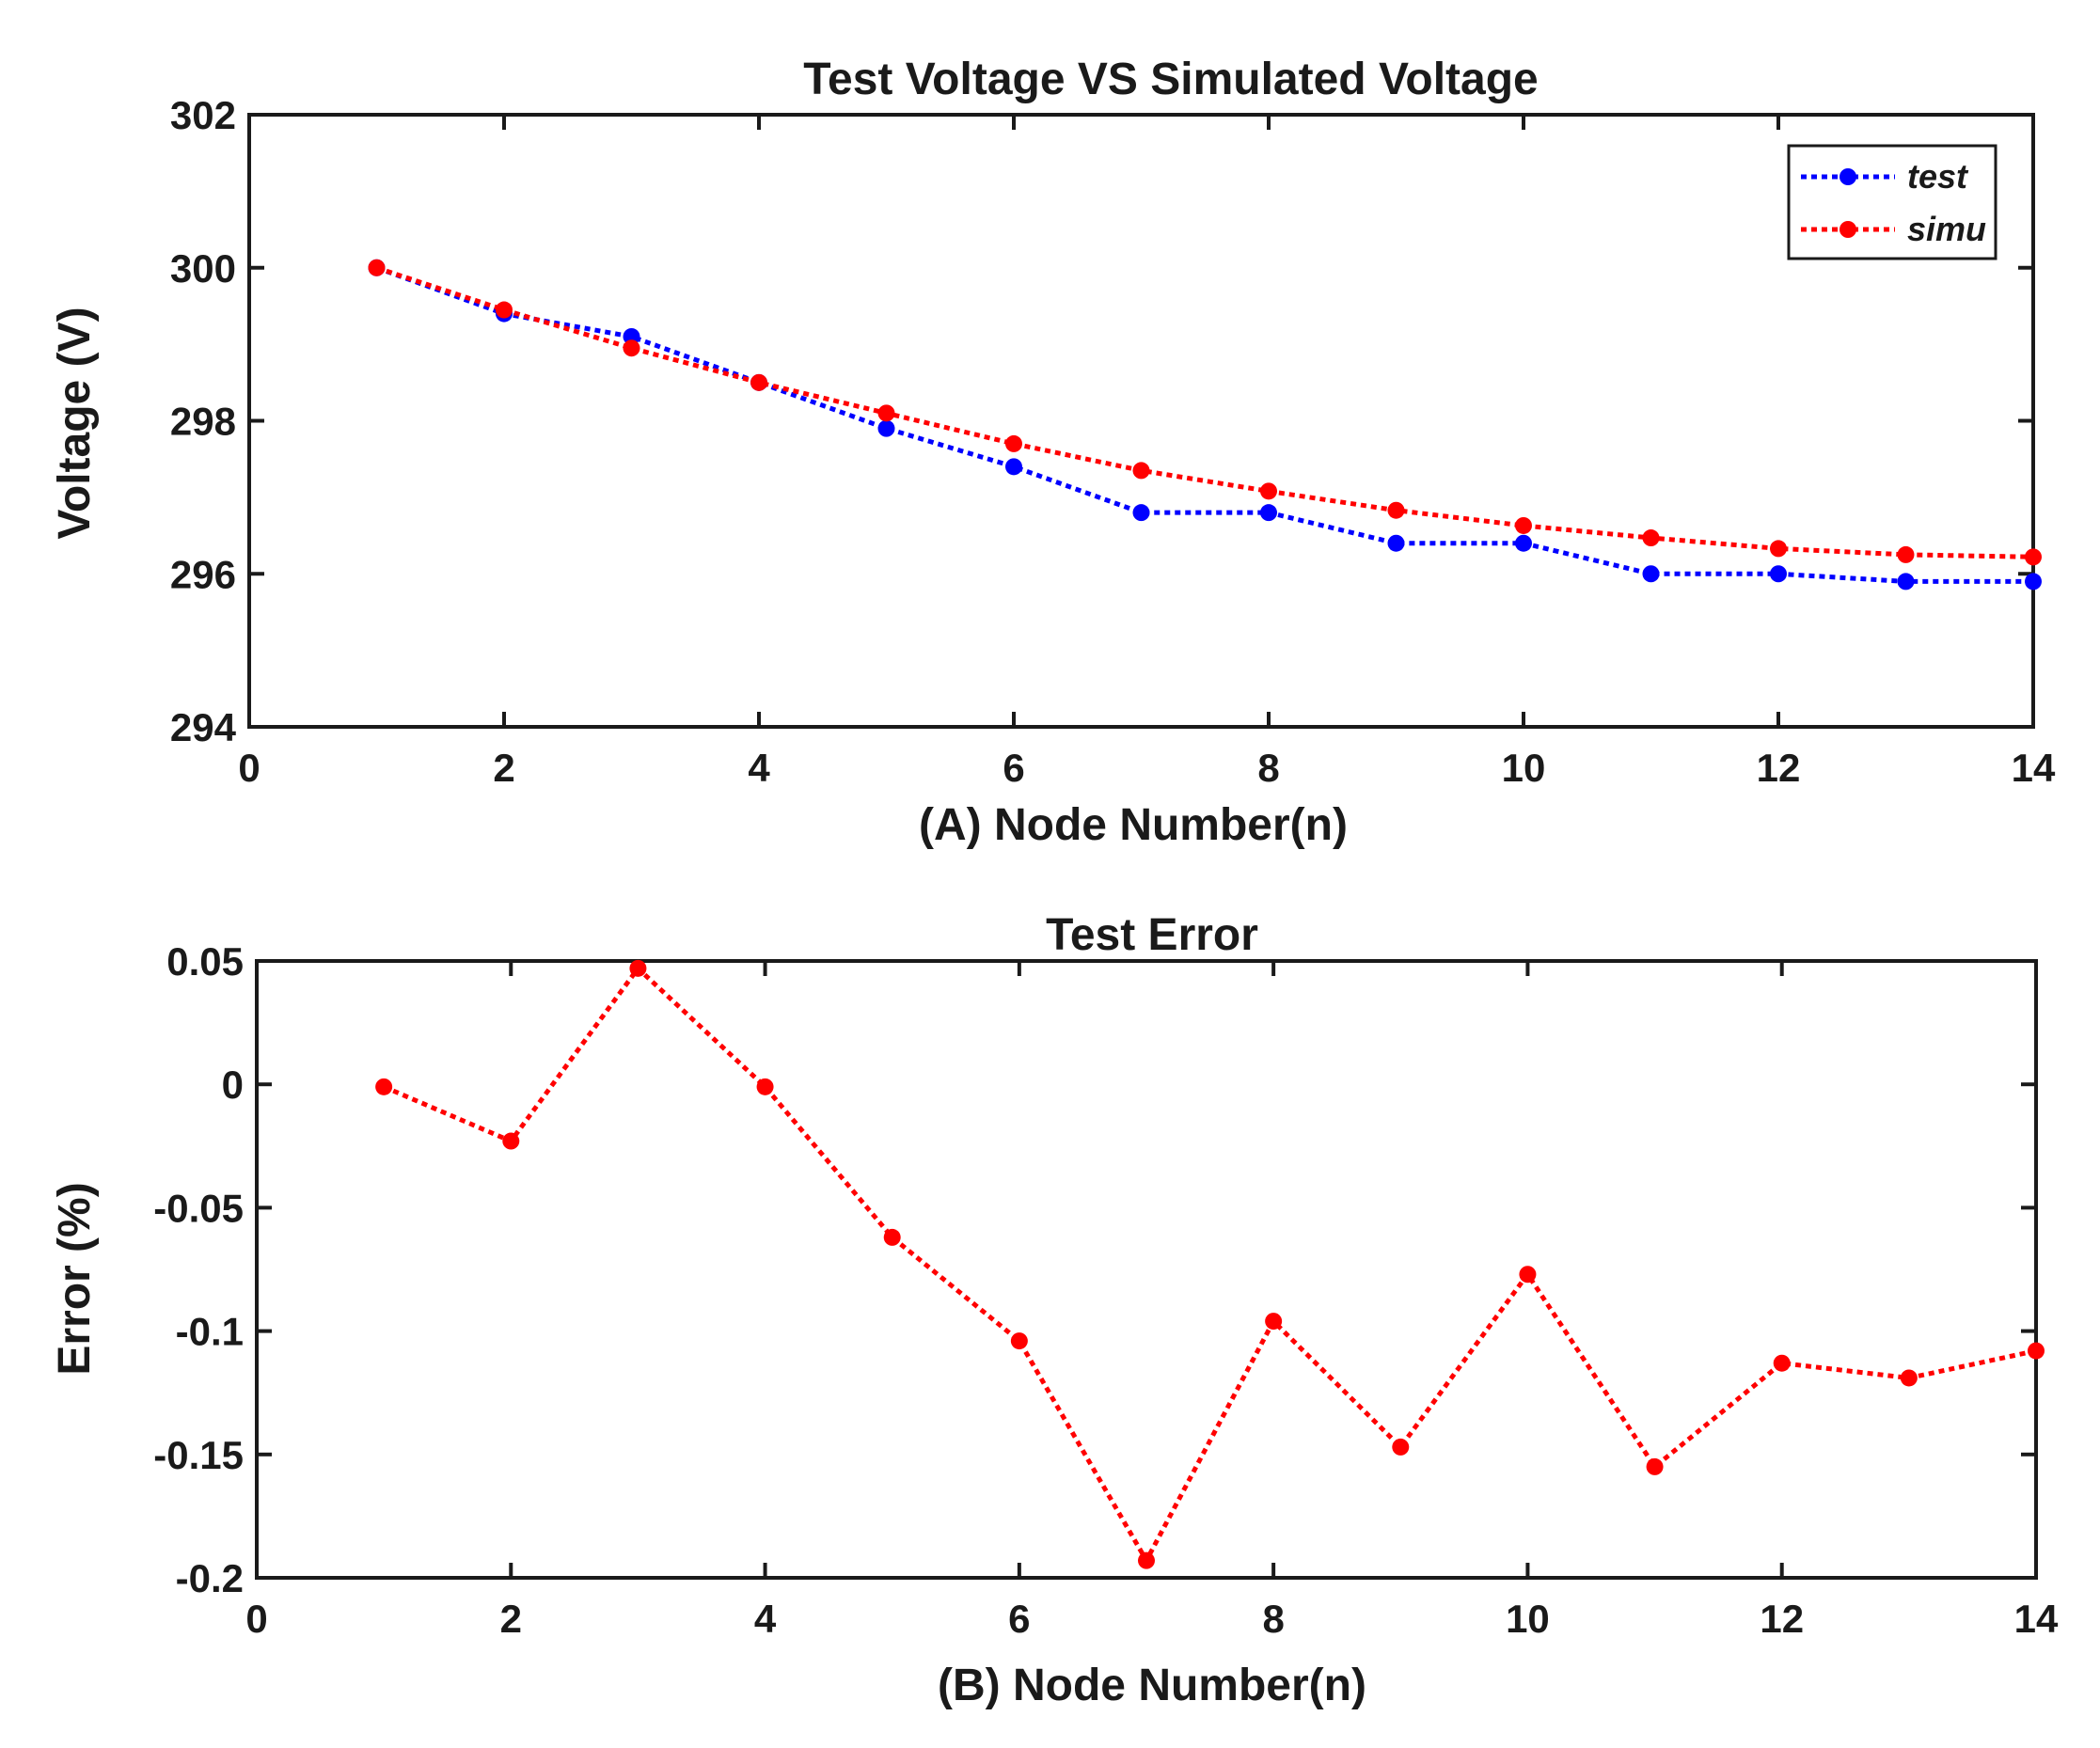  Describe the element at coordinates (198, 1455) in the screenshot. I see `error-chart-ytick-label: -0.15` at that location.